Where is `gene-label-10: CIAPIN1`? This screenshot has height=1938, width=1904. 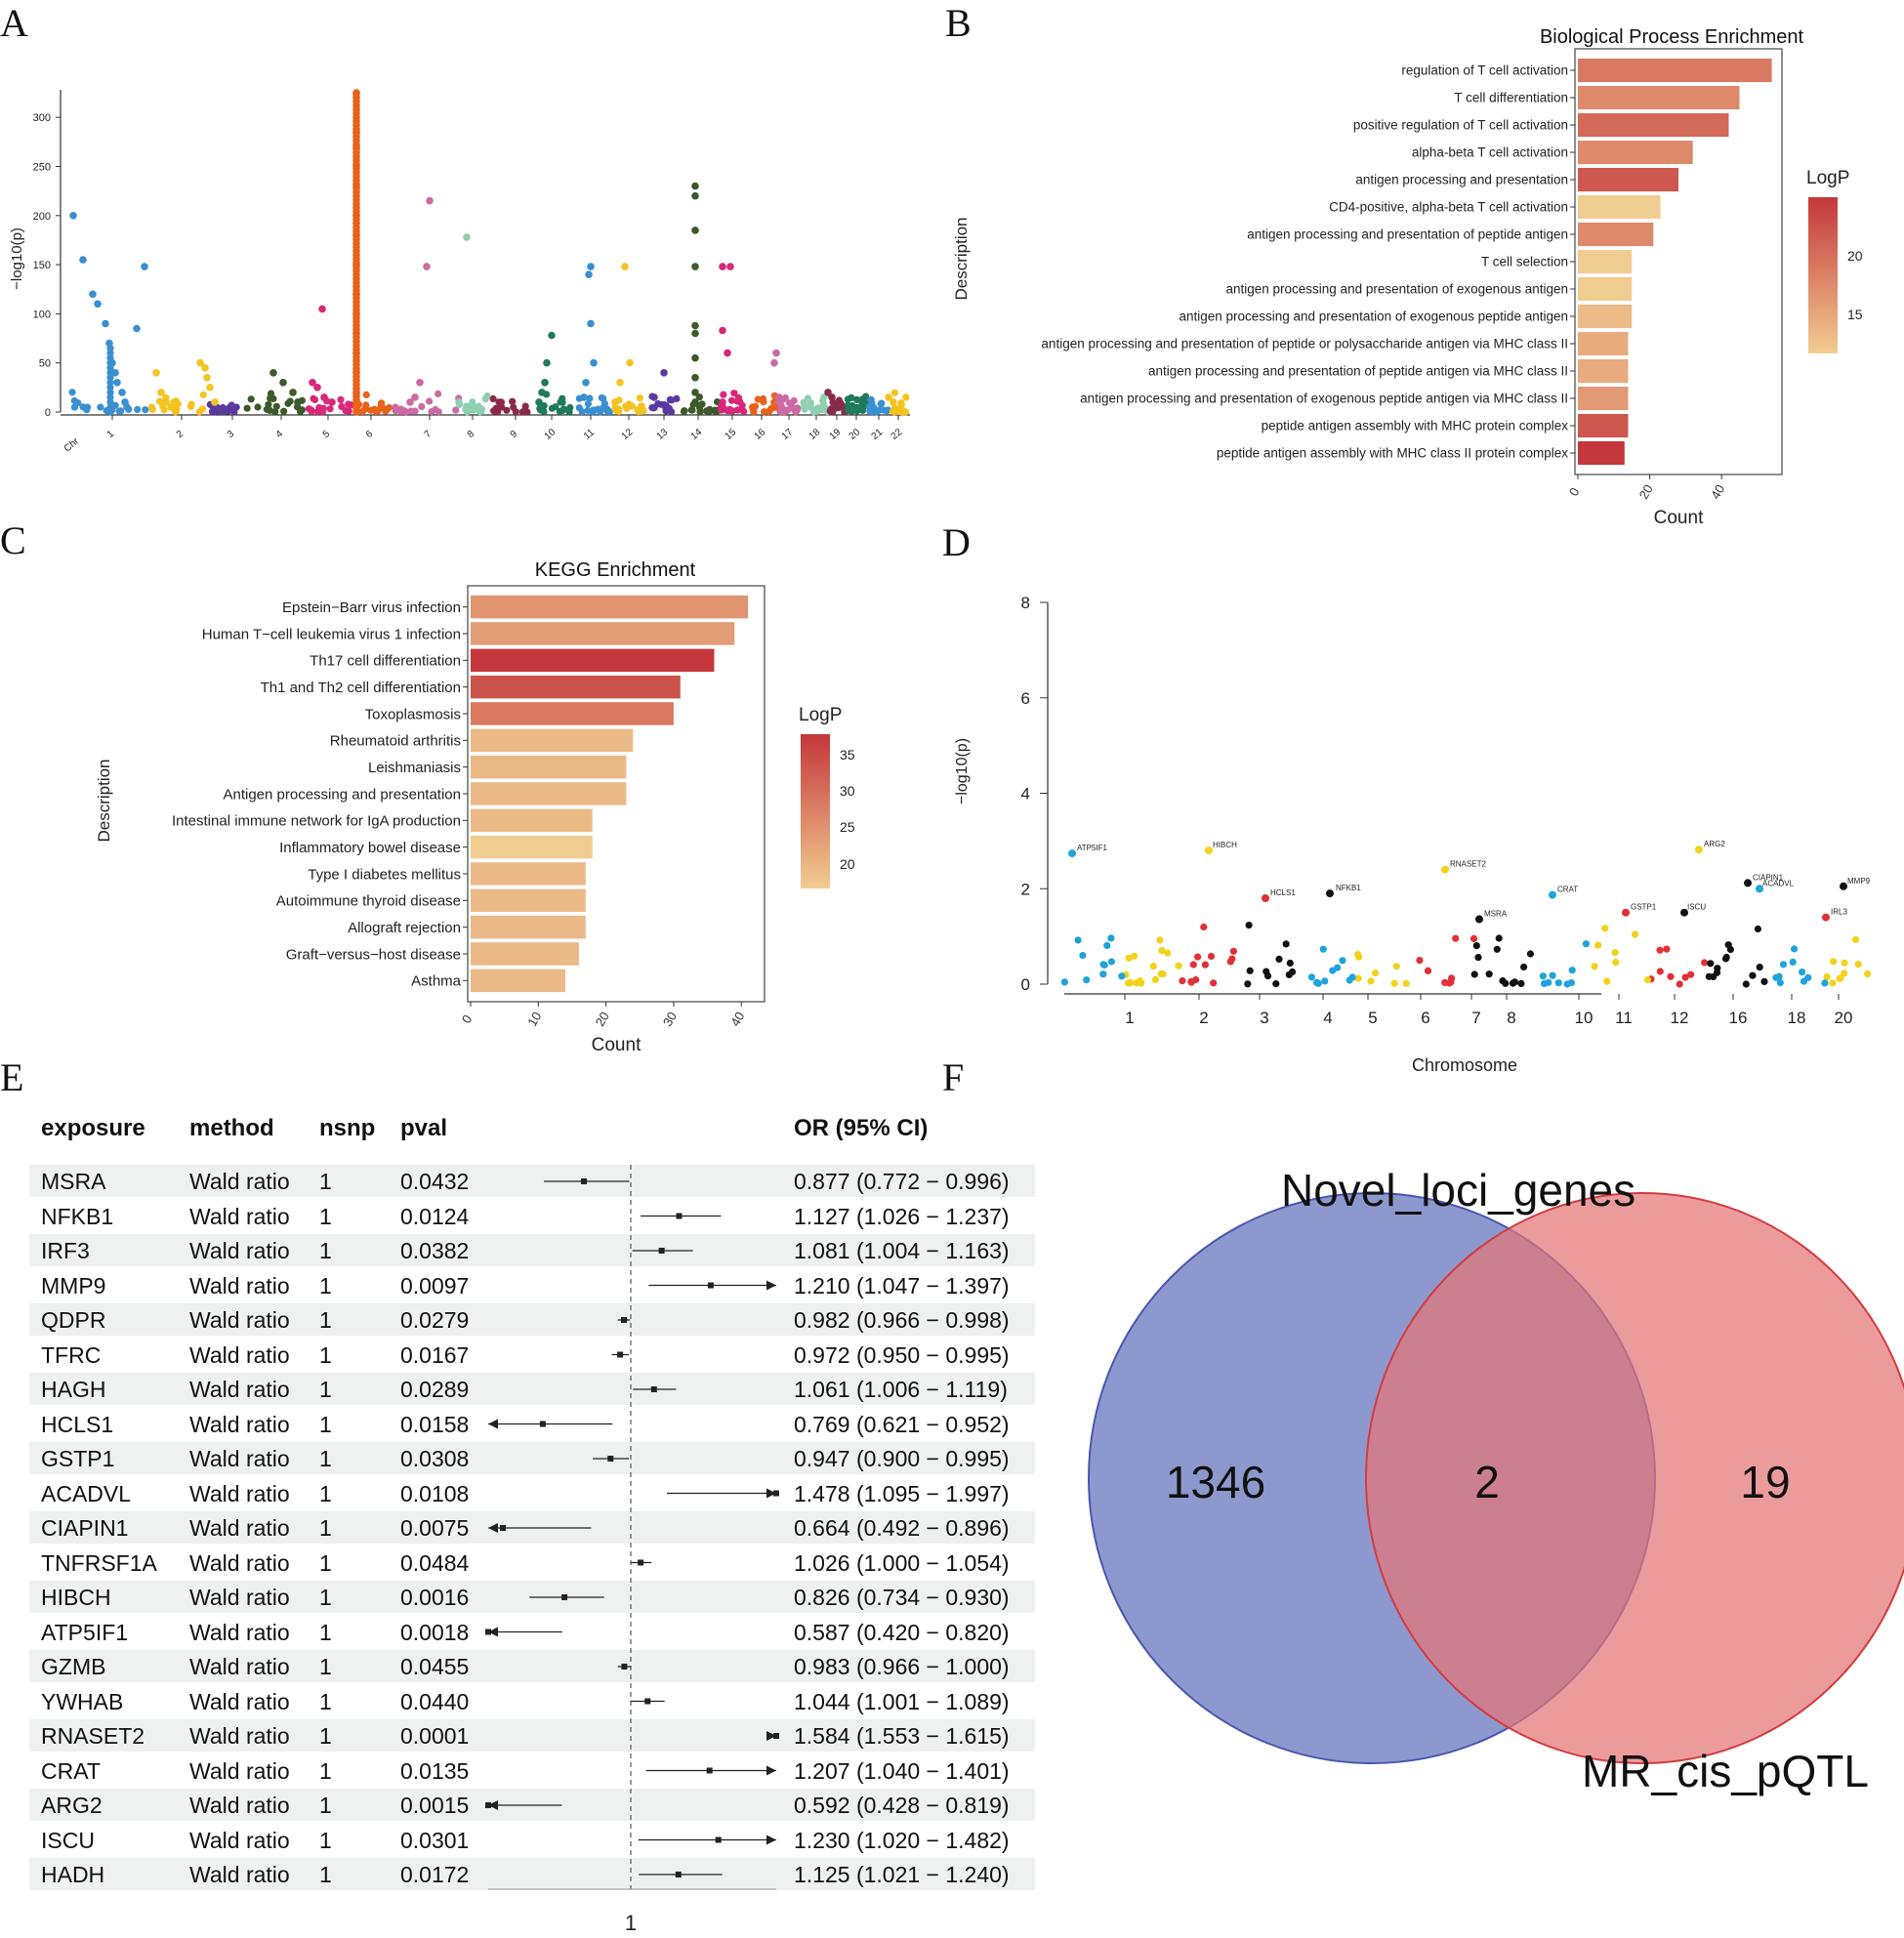 gene-label-10: CIAPIN1 is located at coordinates (1768, 877).